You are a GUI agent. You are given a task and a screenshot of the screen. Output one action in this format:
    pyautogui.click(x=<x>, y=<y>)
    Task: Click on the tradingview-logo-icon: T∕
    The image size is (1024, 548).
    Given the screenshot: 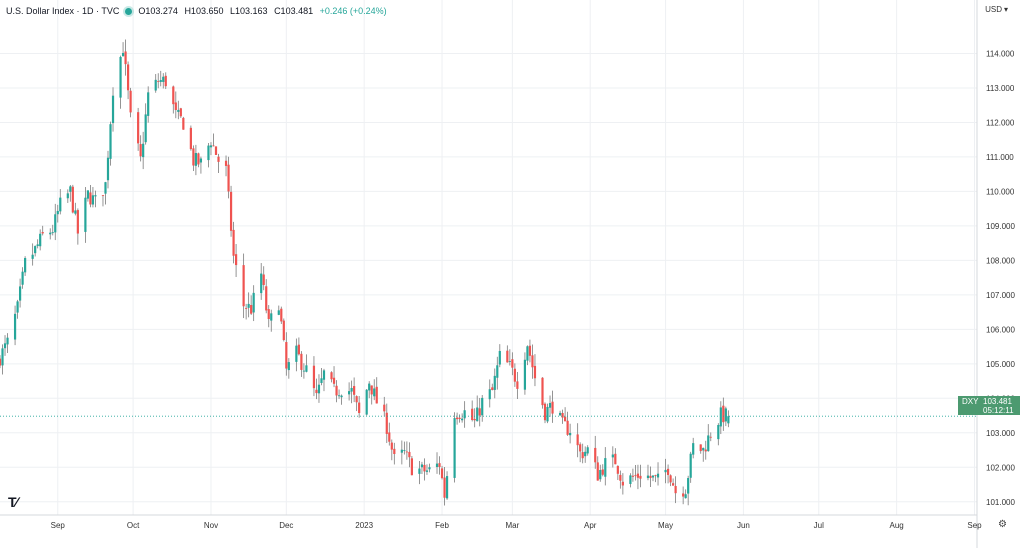 What is the action you would take?
    pyautogui.click(x=13, y=502)
    